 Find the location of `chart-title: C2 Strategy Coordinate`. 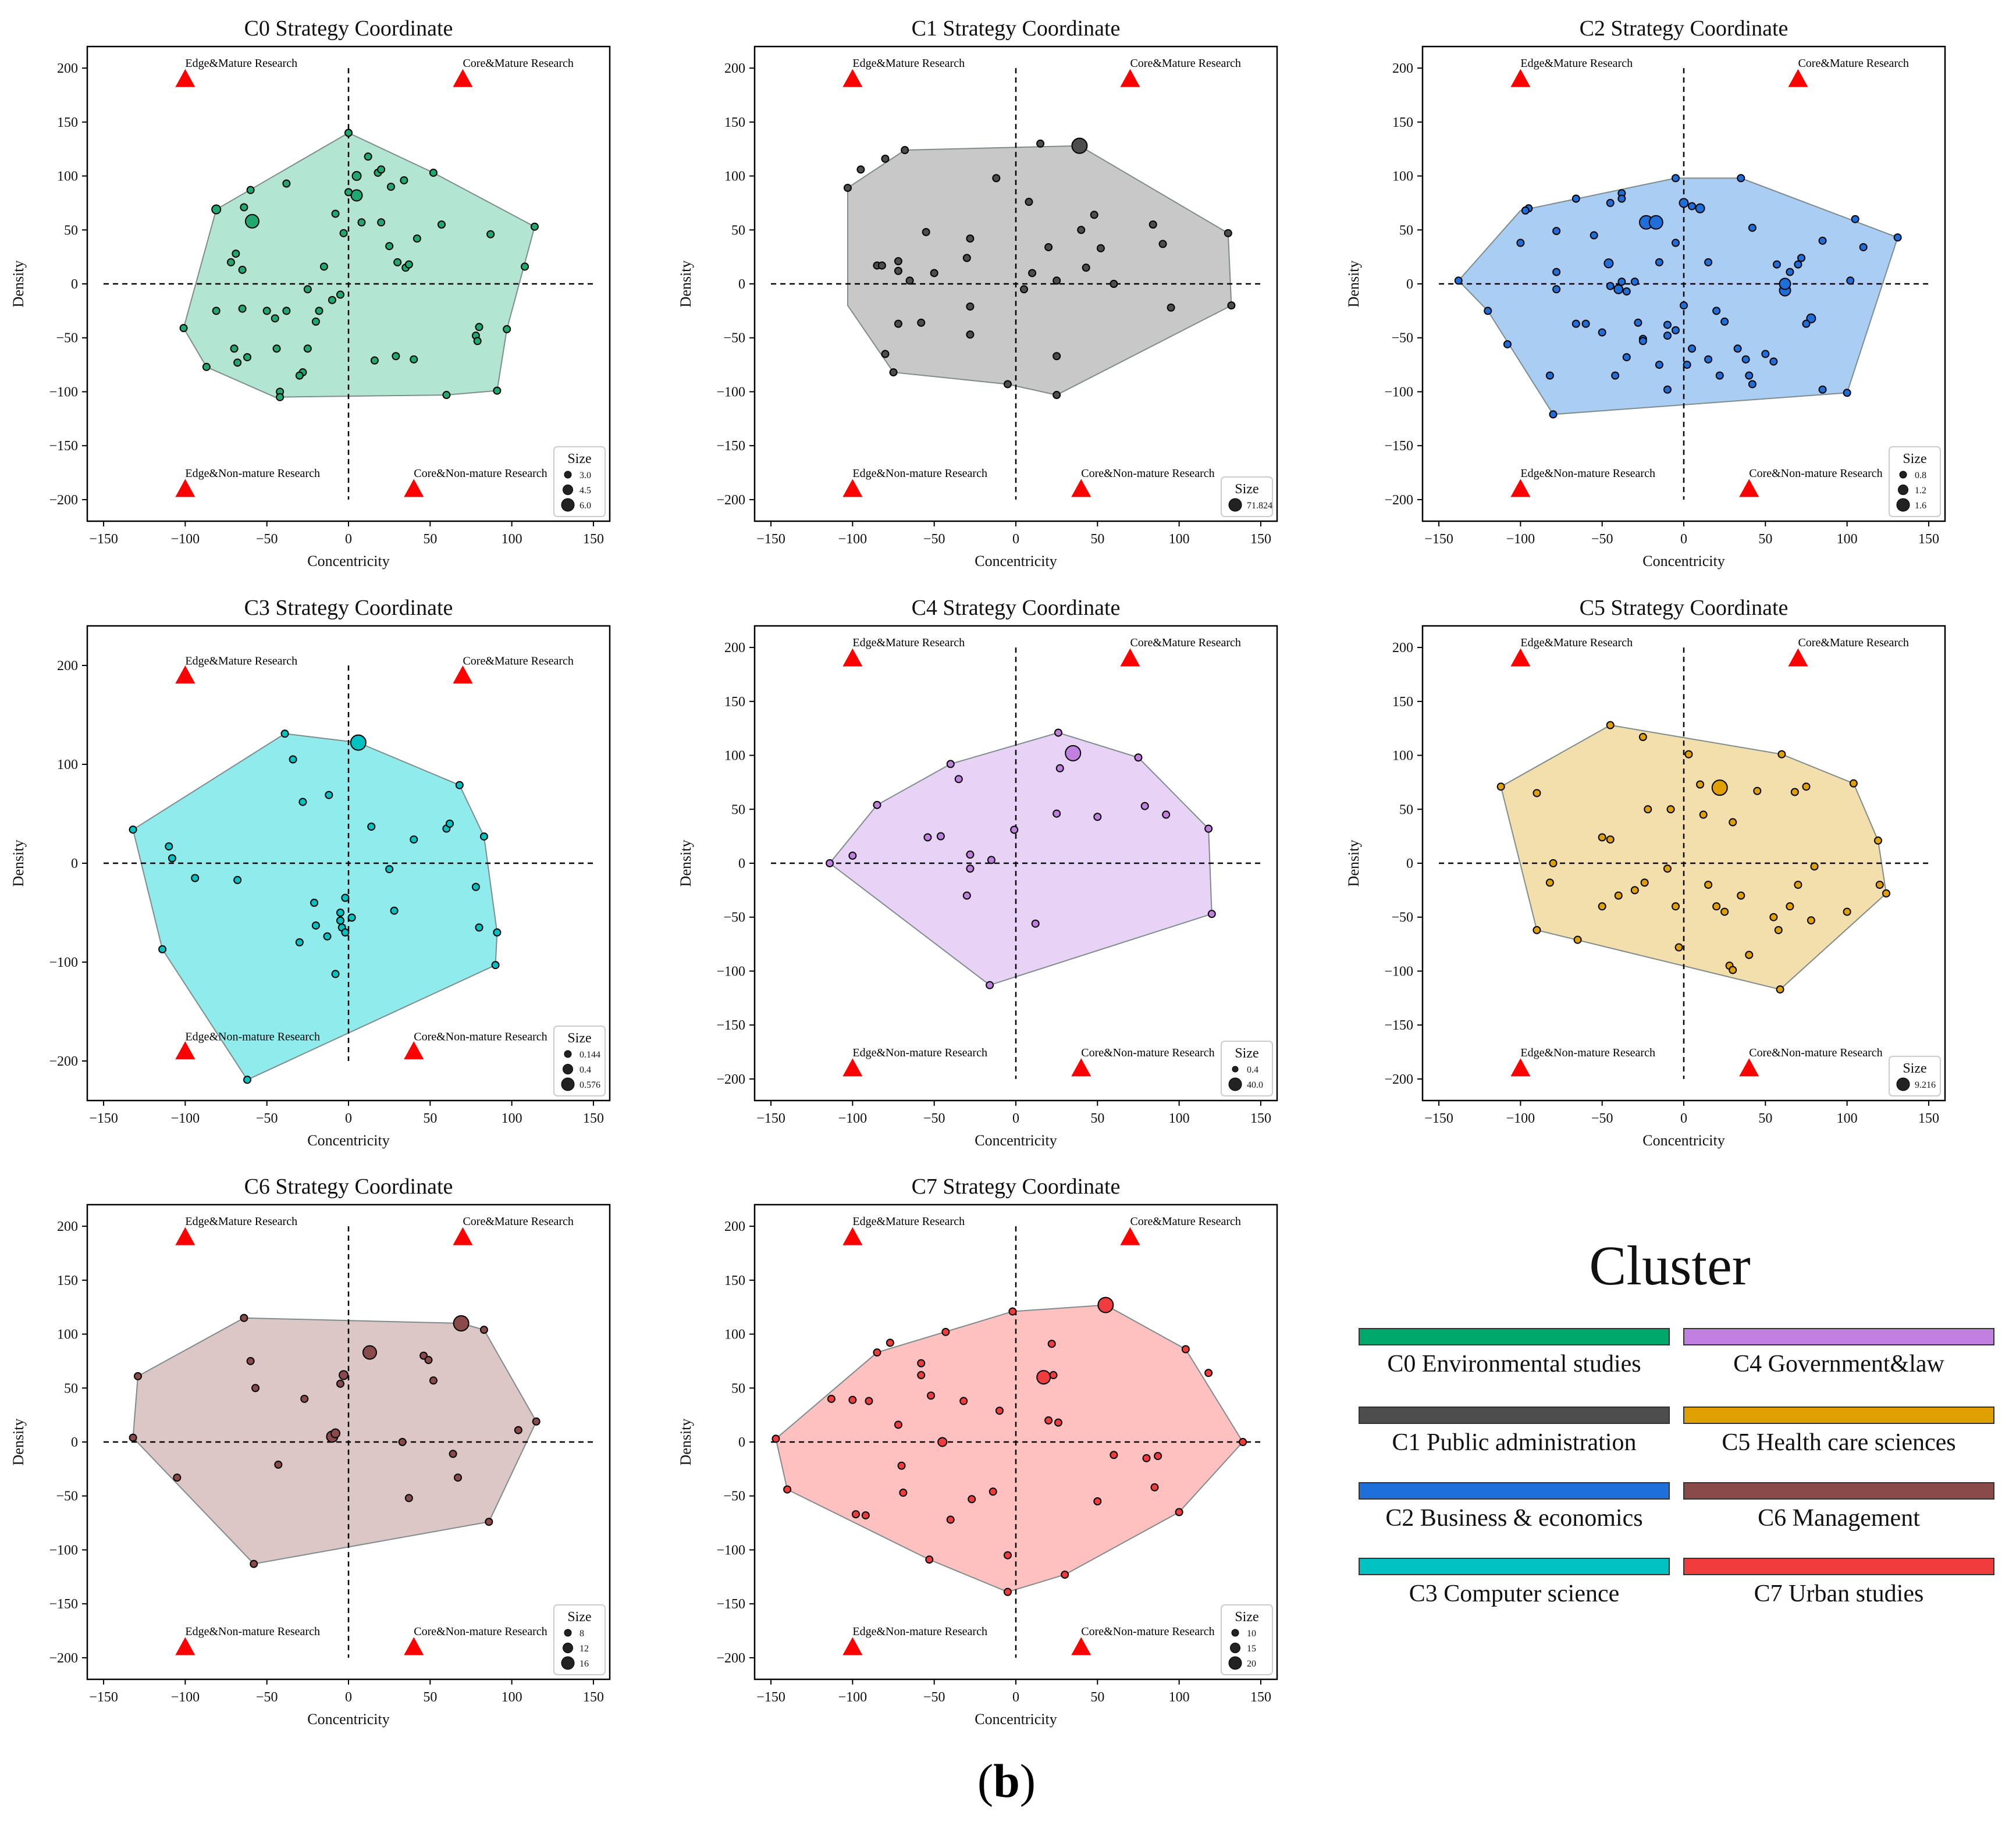

chart-title: C2 Strategy Coordinate is located at coordinates (1684, 29).